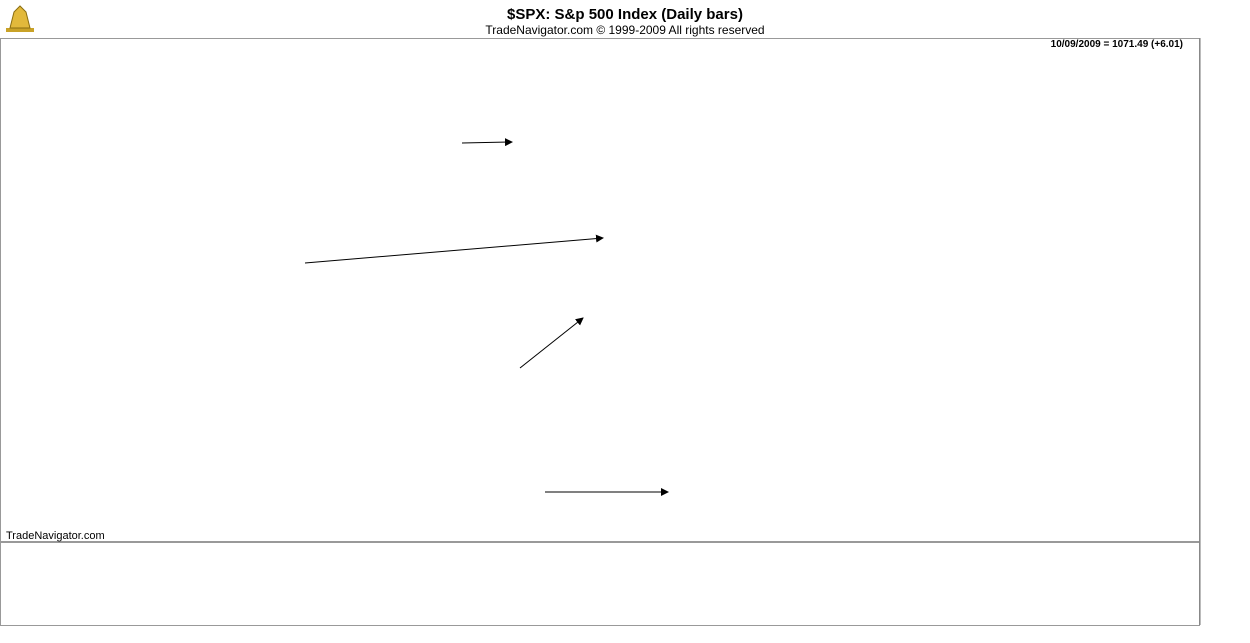  What do you see at coordinates (625, 14) in the screenshot?
I see `chart-title: $SPX: S&p 500 Index (Daily bars)` at bounding box center [625, 14].